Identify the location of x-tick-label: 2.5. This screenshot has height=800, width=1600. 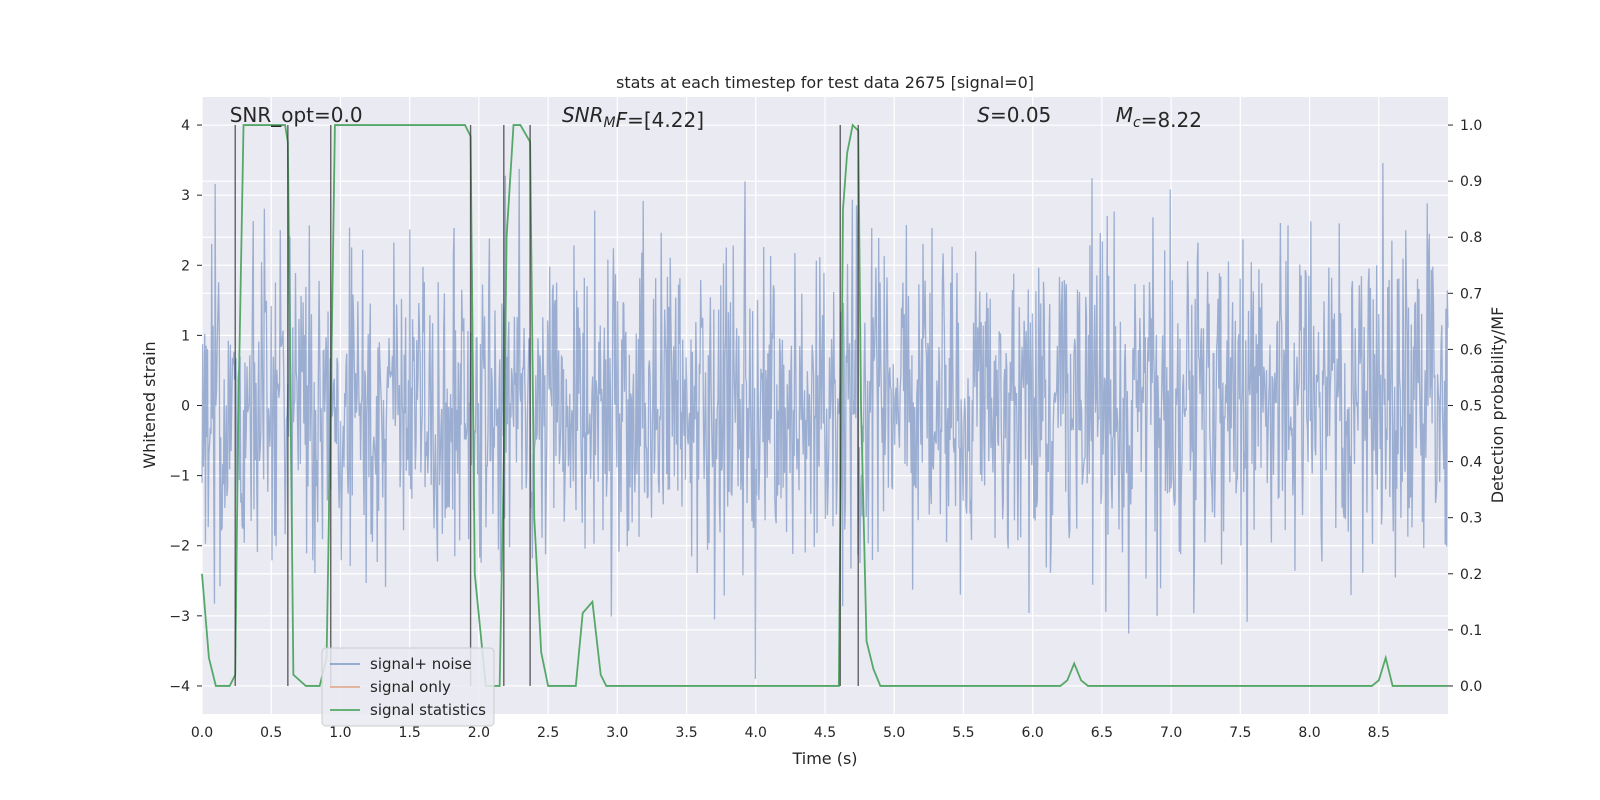
(548, 733).